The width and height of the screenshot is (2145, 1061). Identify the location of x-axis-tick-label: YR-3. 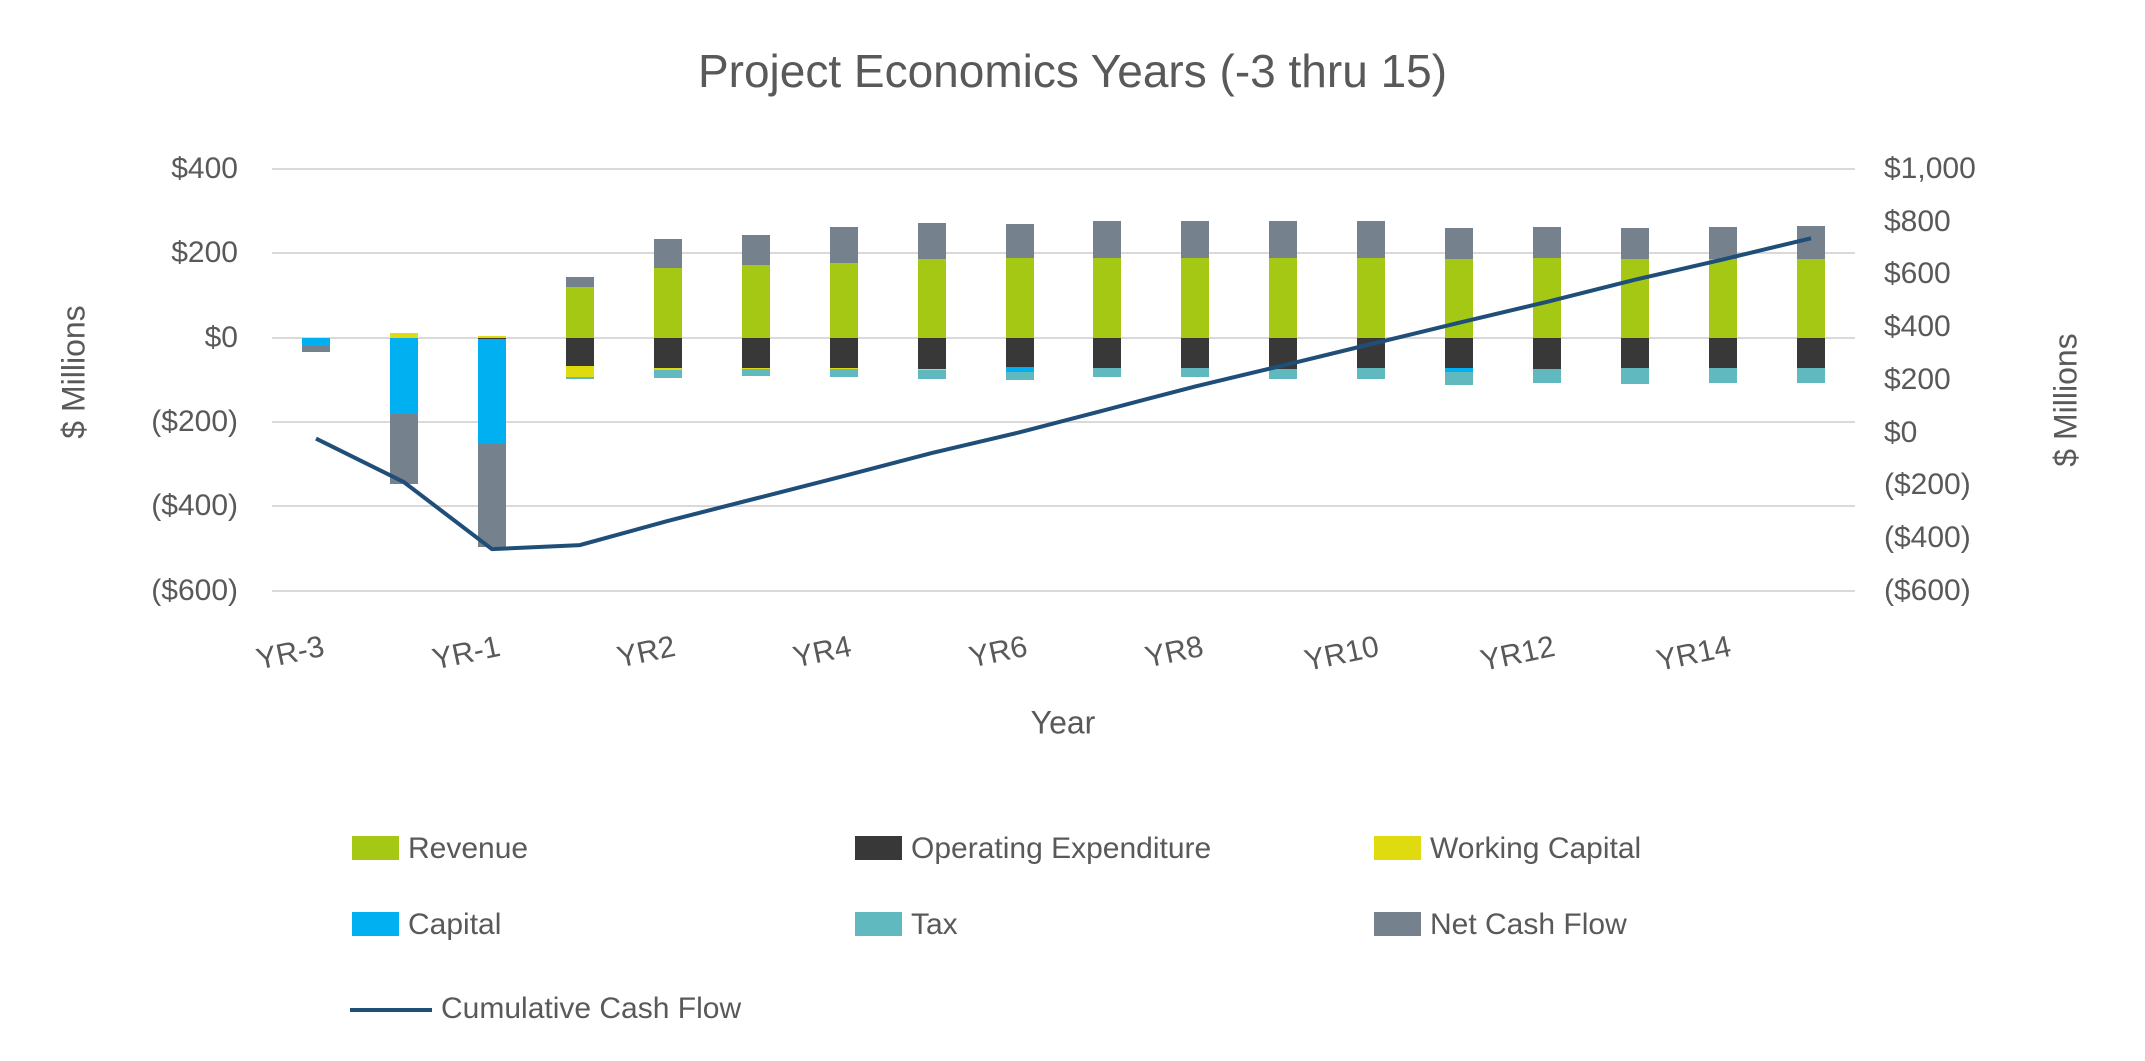
(290, 653).